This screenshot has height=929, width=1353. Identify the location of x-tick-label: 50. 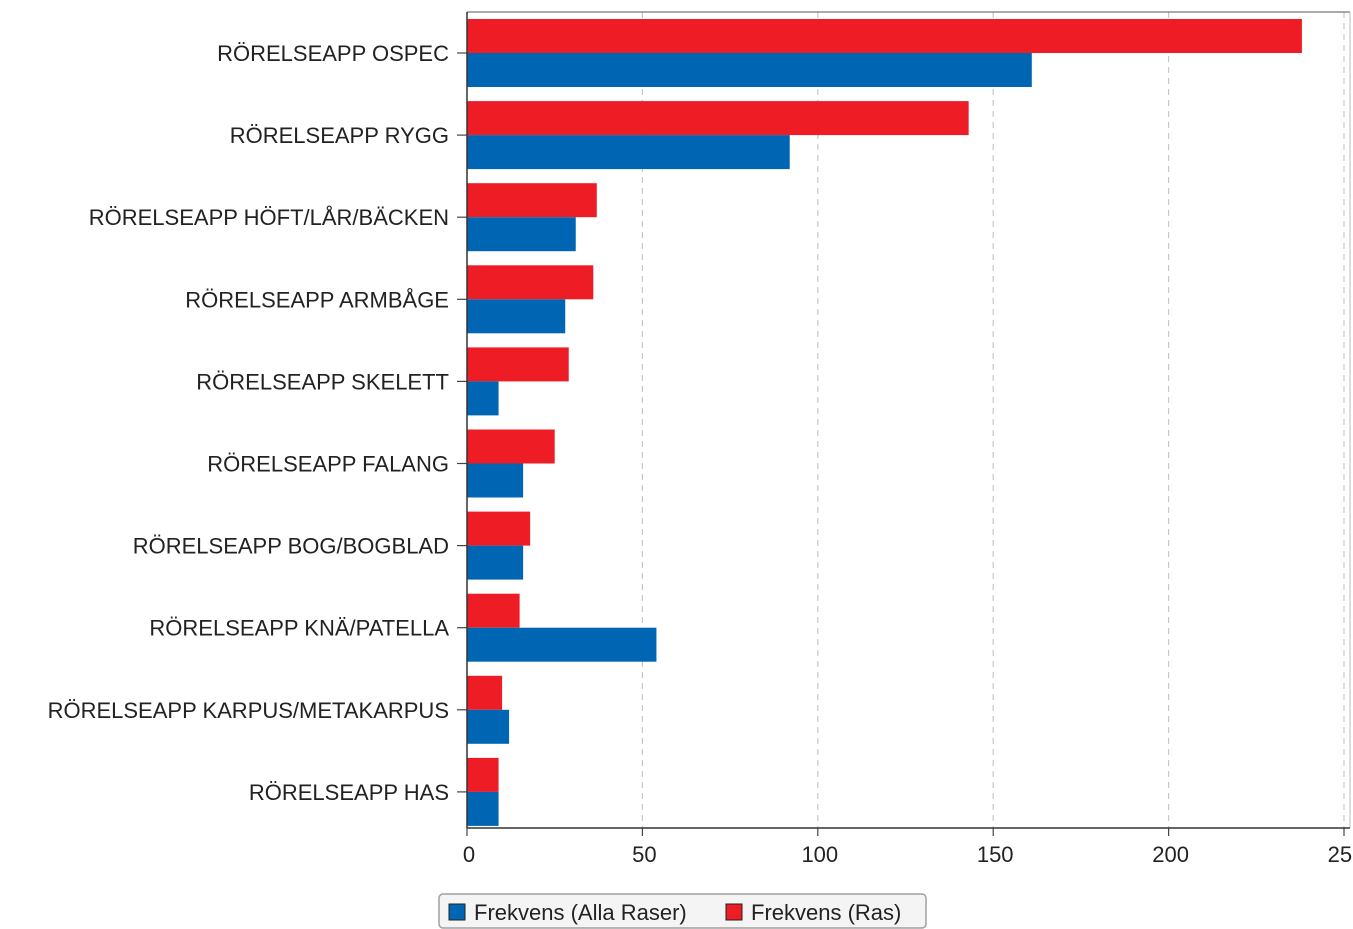
(644, 854).